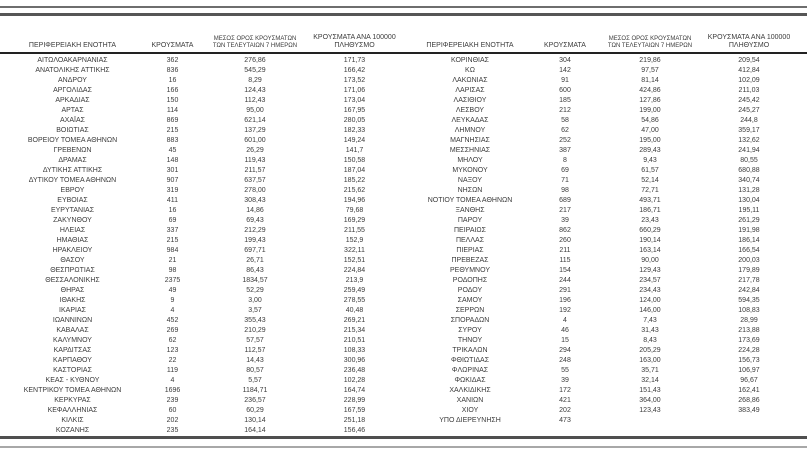 This screenshot has height=463, width=807. What do you see at coordinates (72, 170) in the screenshot?
I see `cell-region-left: ΔΥΤΙΚΗΣ ΑΤΤΙΚΗΣ` at bounding box center [72, 170].